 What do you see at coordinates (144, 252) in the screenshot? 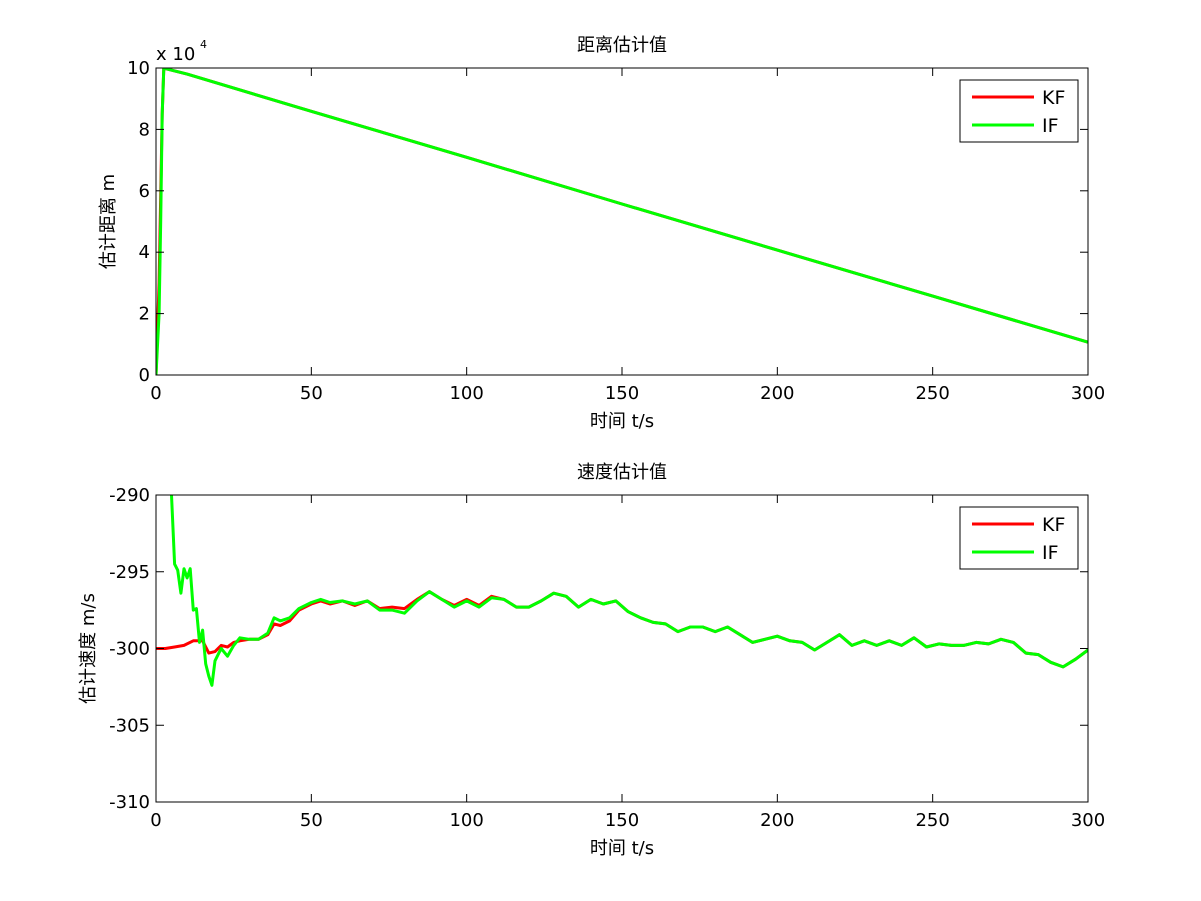
I see `y-tick-label: 4` at bounding box center [144, 252].